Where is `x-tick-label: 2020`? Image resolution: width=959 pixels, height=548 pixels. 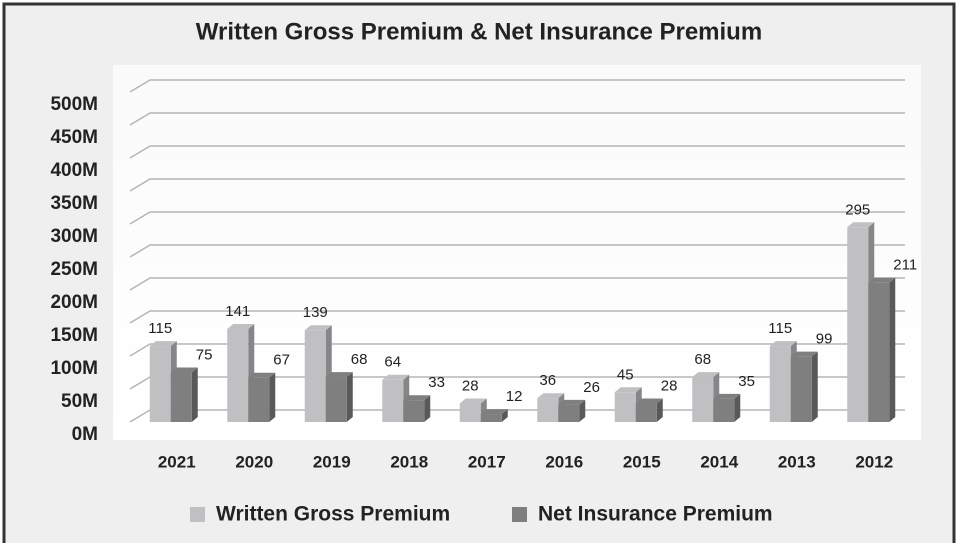 x-tick-label: 2020 is located at coordinates (254, 461).